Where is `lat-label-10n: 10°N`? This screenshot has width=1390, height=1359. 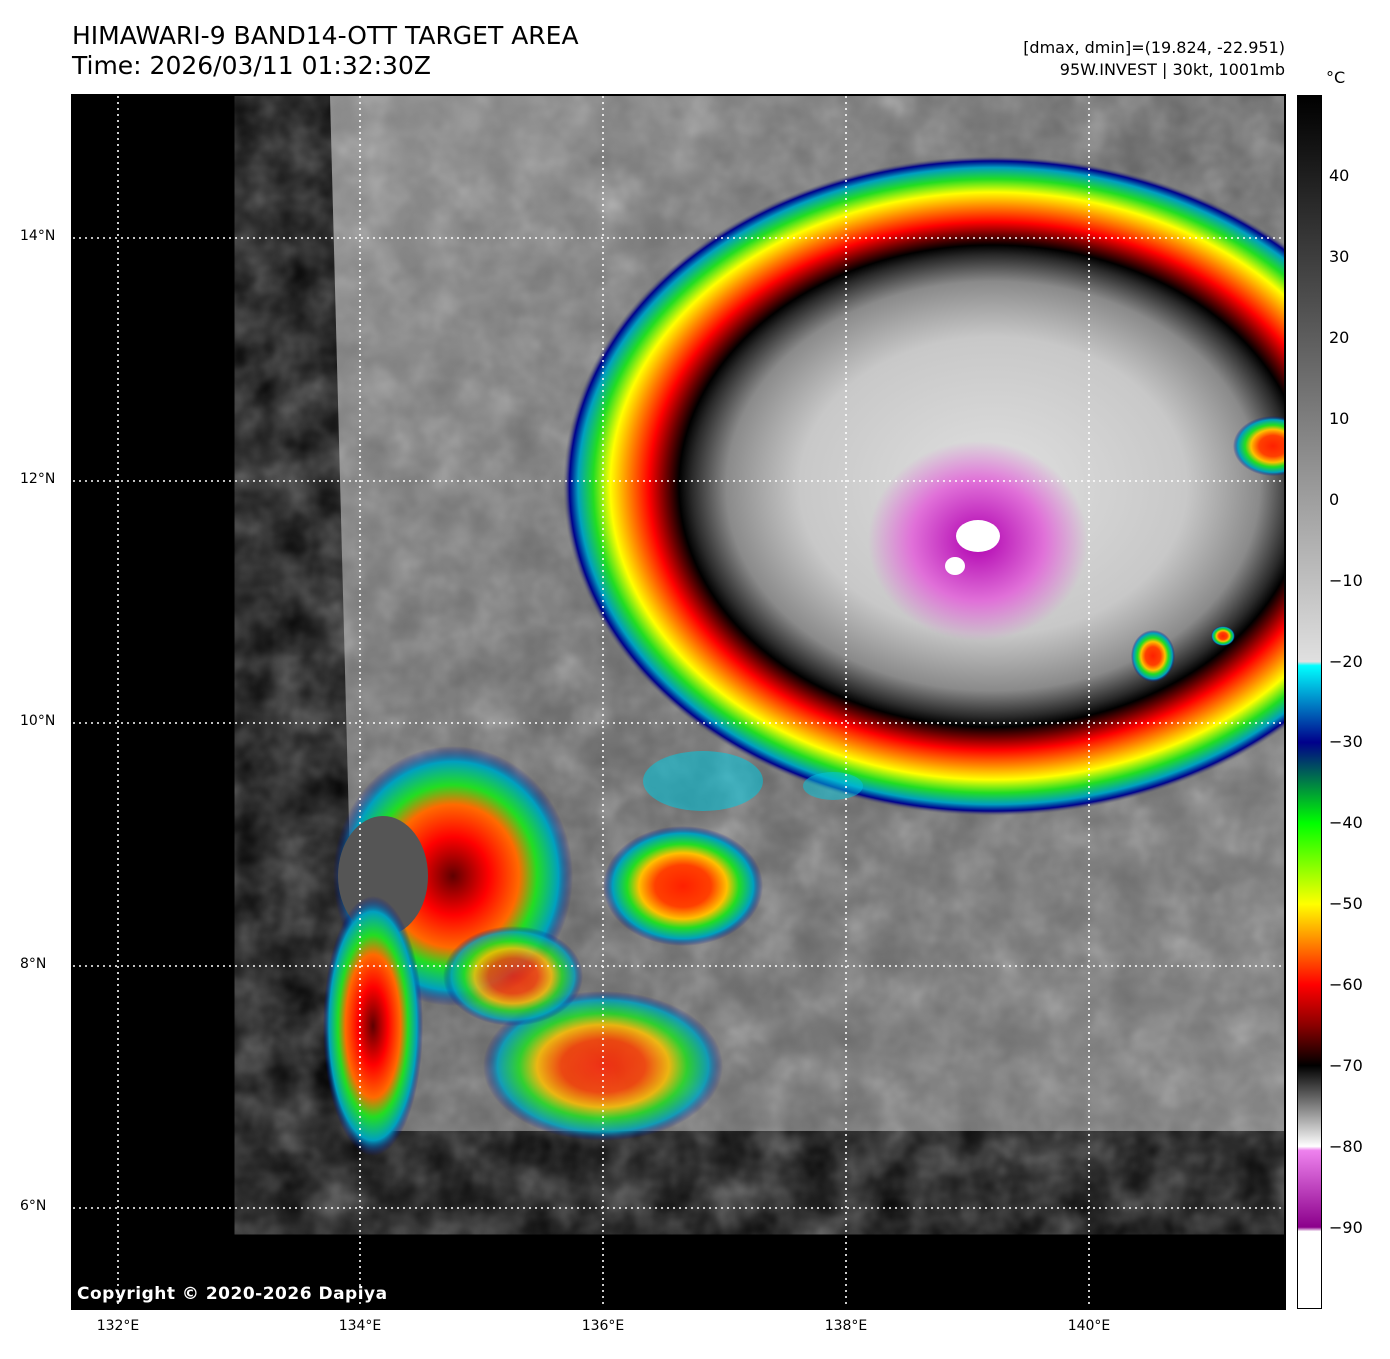
lat-label-10n: 10°N is located at coordinates (38, 721).